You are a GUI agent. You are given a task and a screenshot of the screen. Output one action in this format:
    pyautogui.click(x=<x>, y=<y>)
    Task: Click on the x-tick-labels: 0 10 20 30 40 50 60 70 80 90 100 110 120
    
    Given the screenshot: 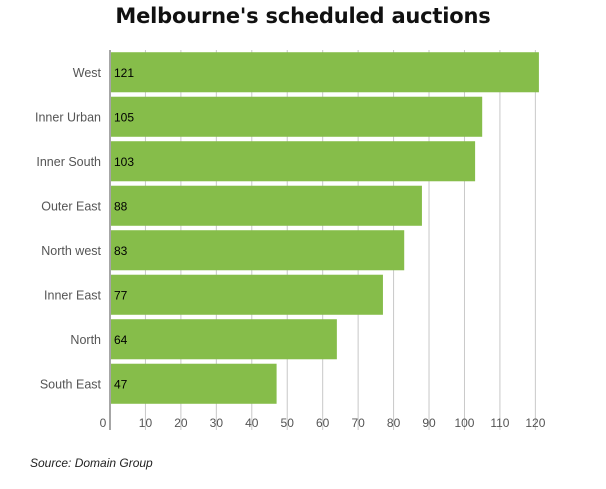 What is the action you would take?
    pyautogui.click(x=323, y=423)
    